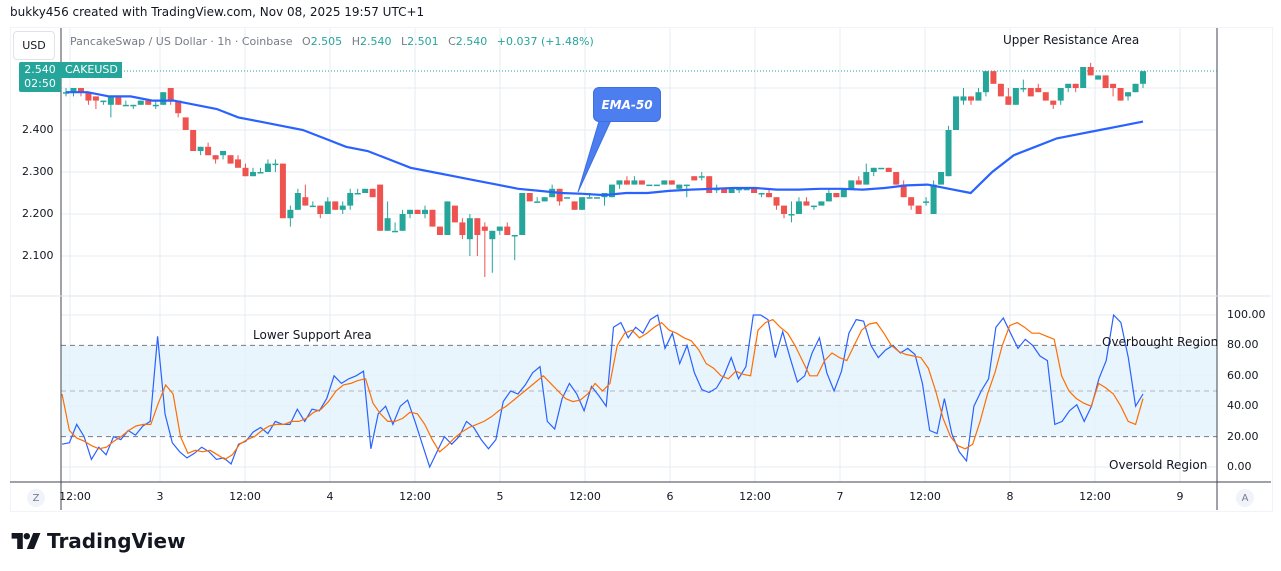 Image resolution: width=1281 pixels, height=571 pixels. Describe the element at coordinates (452, 41) in the screenshot. I see `close-label: C` at that location.